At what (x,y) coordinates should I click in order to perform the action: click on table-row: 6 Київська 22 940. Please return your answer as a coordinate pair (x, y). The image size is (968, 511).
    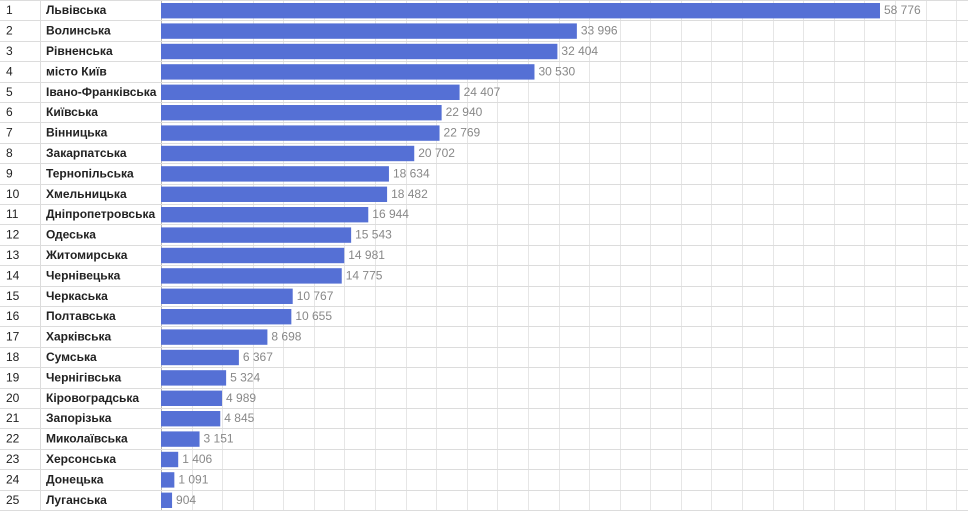
    Looking at the image, I should click on (244, 113).